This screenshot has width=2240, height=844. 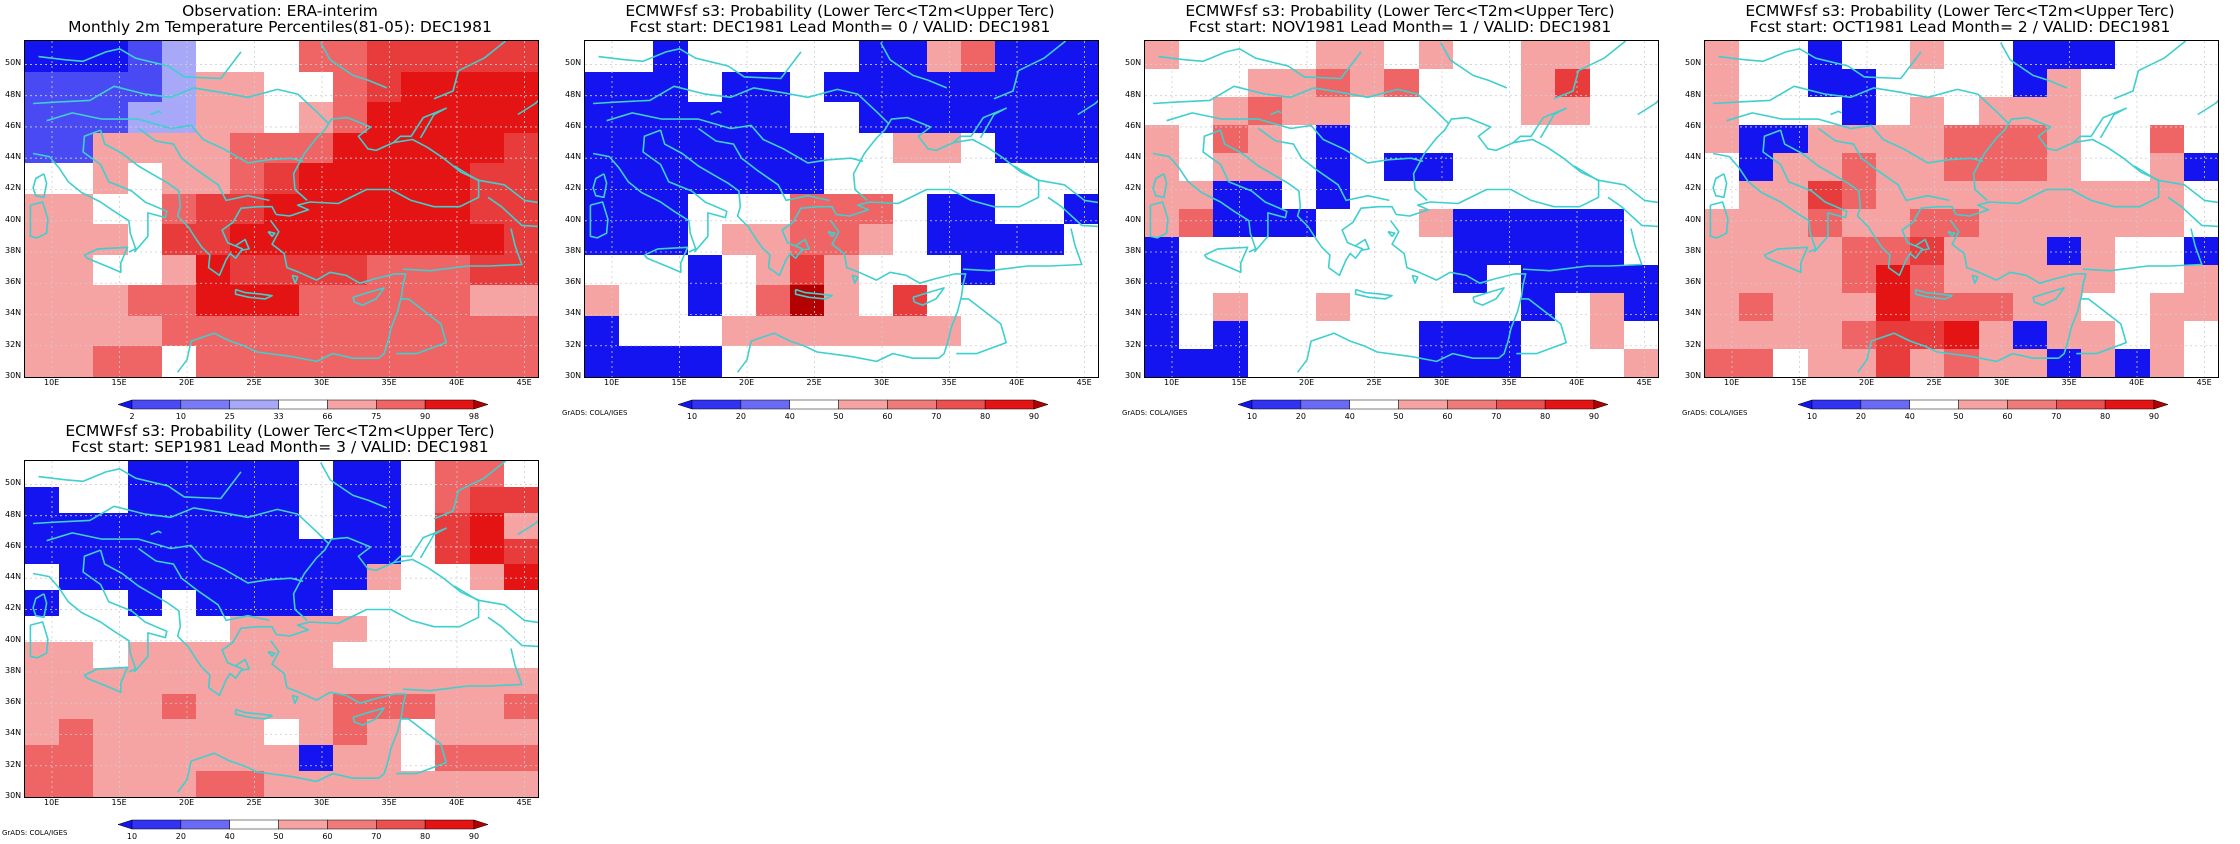 What do you see at coordinates (1133, 219) in the screenshot?
I see `y-tick-label: 40N` at bounding box center [1133, 219].